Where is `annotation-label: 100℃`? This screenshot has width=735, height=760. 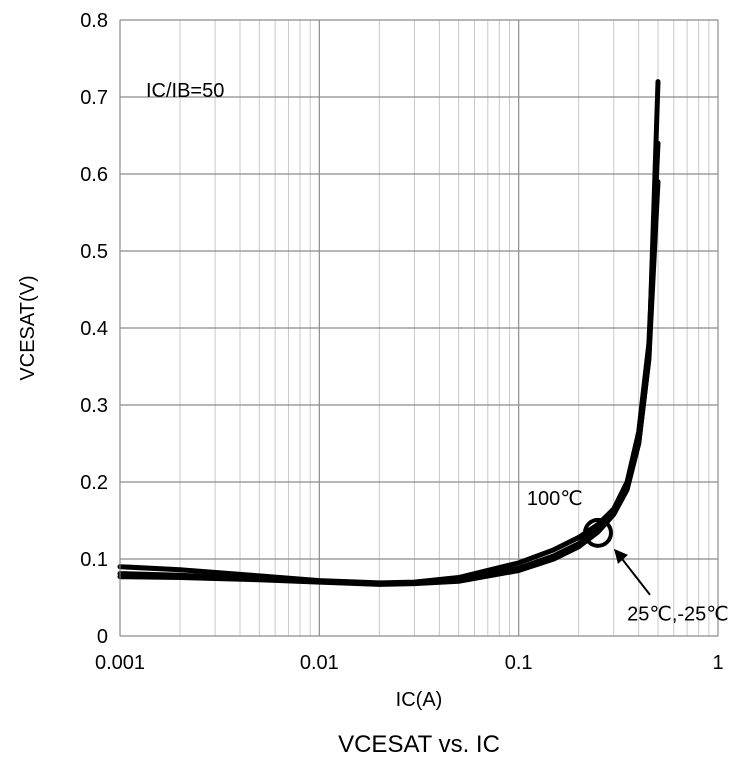 annotation-label: 100℃ is located at coordinates (555, 499).